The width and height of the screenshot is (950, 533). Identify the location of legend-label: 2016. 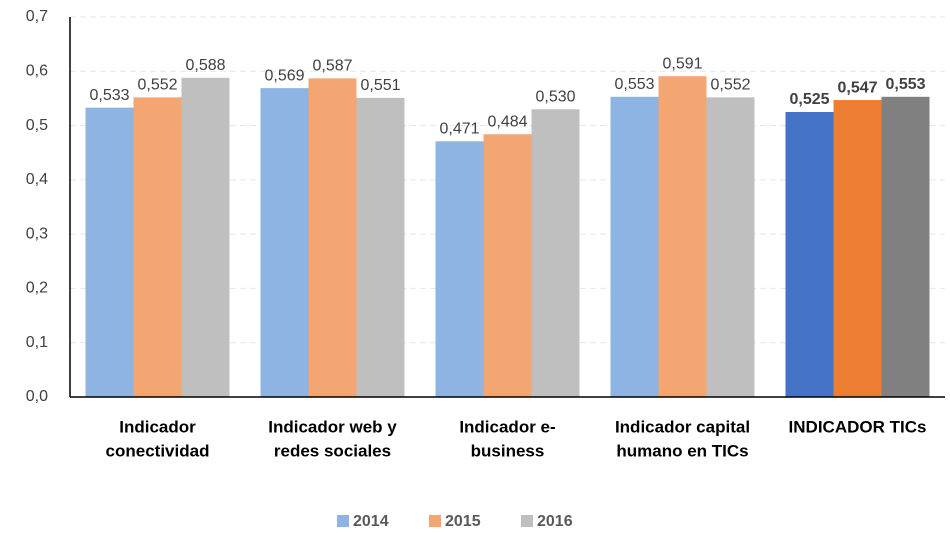
(555, 521).